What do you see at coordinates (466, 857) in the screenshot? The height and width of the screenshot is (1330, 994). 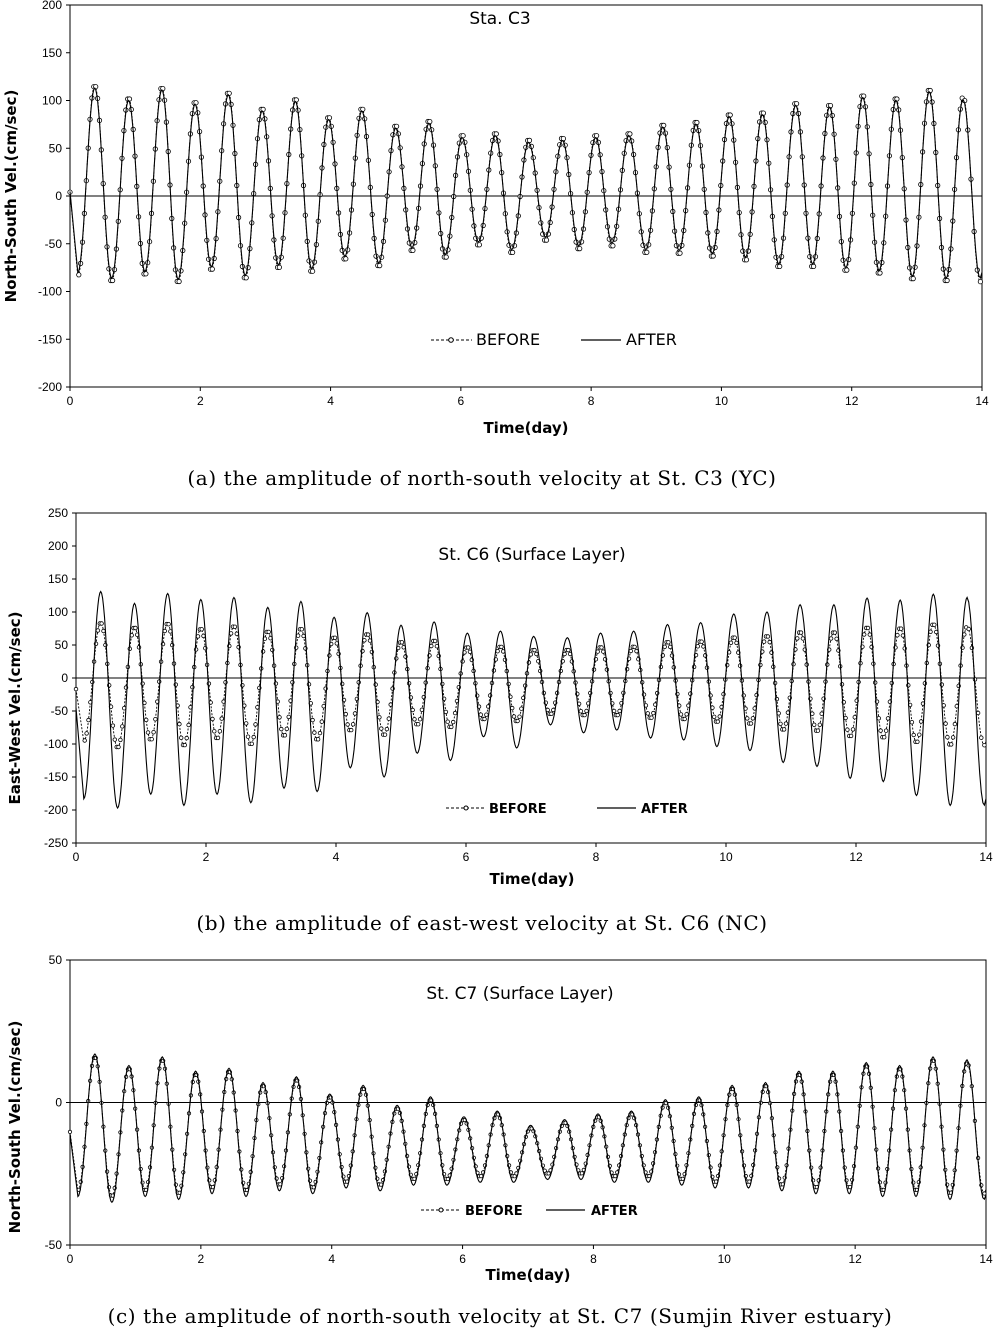 I see `x-tick-label-b-3: 6` at bounding box center [466, 857].